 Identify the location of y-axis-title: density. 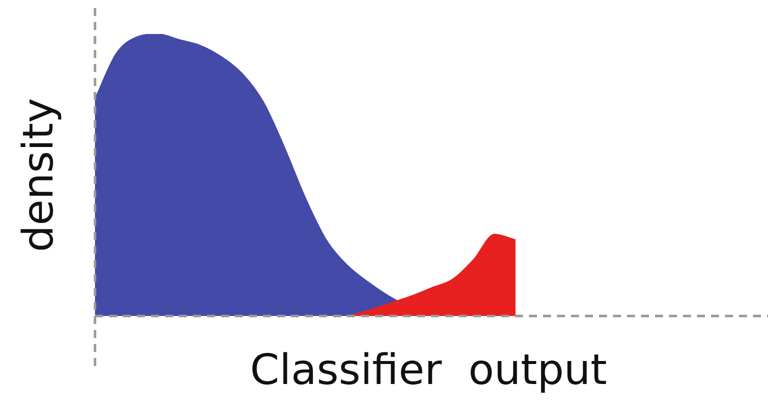
(38, 175).